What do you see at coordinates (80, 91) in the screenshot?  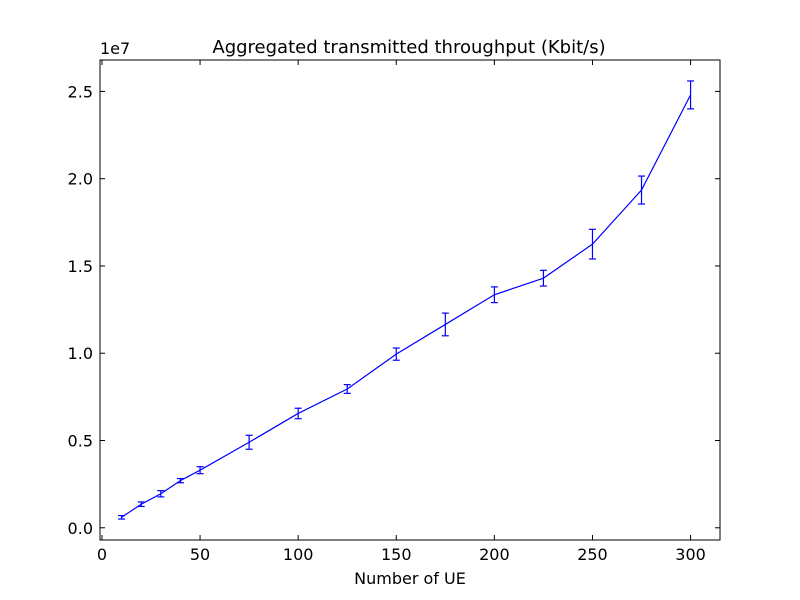 I see `y-tick-label: 2.5` at bounding box center [80, 91].